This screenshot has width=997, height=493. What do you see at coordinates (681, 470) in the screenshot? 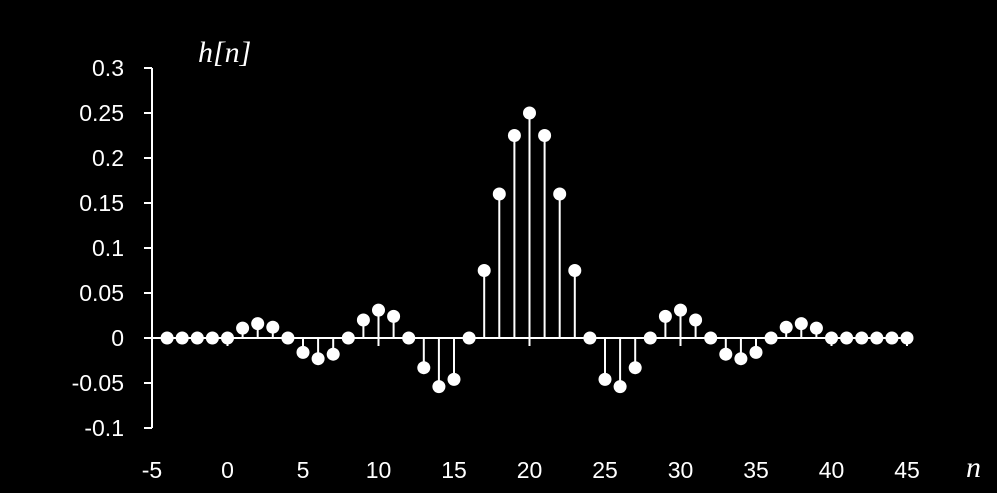
I see `x-tick-label: 30` at bounding box center [681, 470].